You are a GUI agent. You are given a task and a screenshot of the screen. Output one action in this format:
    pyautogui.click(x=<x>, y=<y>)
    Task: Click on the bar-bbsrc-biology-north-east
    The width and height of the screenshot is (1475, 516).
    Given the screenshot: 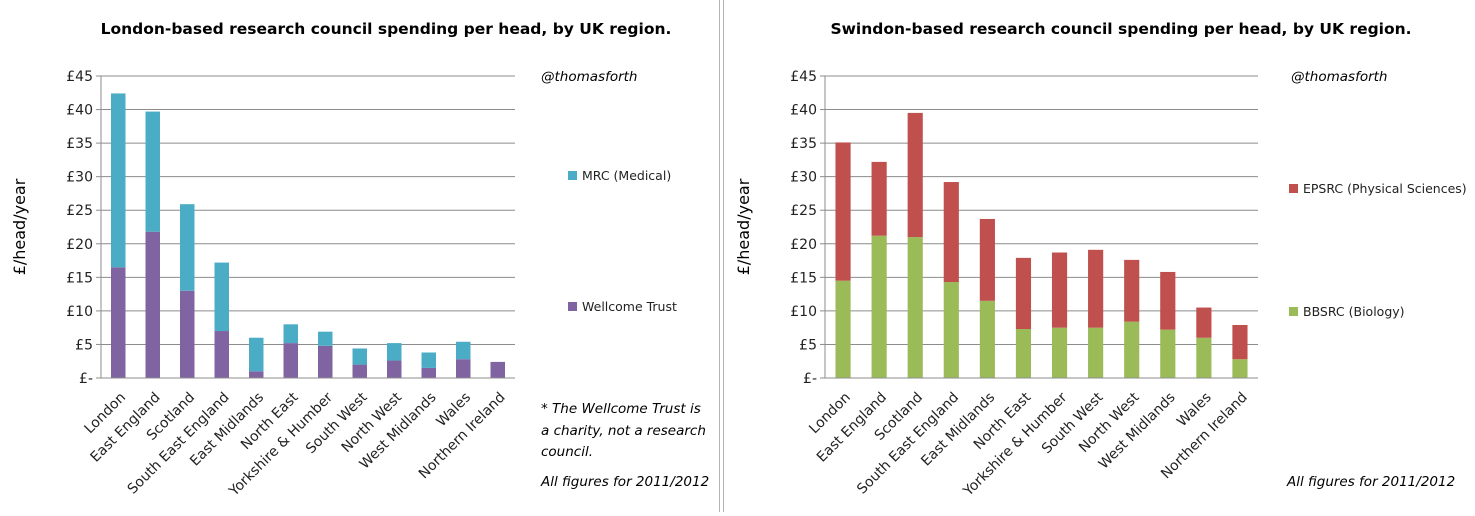 What is the action you would take?
    pyautogui.click(x=1023, y=353)
    